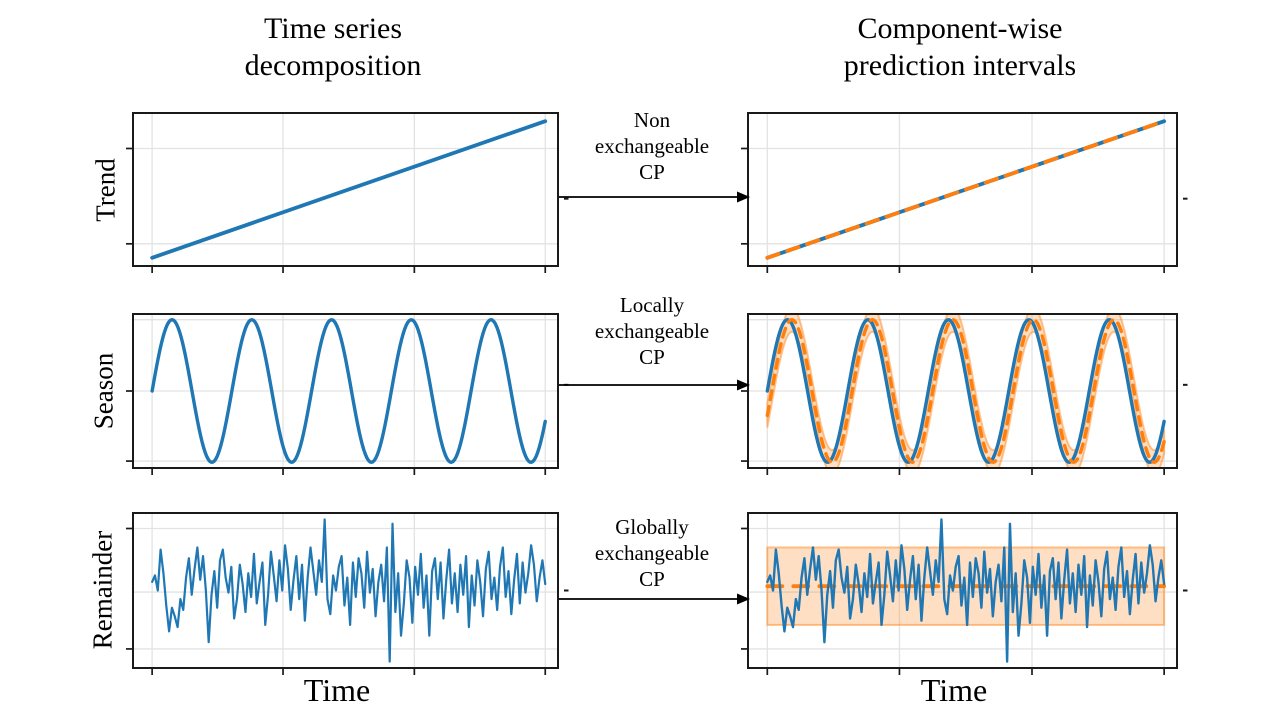 Image resolution: width=1280 pixels, height=720 pixels. What do you see at coordinates (333, 47) in the screenshot?
I see `left-column-title: Time series decomposition` at bounding box center [333, 47].